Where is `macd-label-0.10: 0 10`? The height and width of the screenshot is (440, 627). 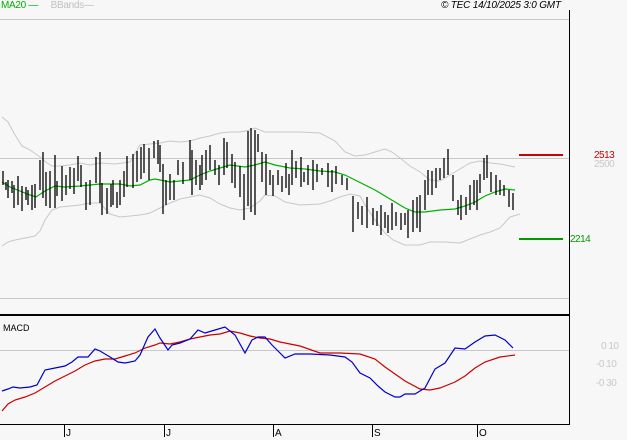
macd-label-0.10: 0 10 is located at coordinates (610, 346).